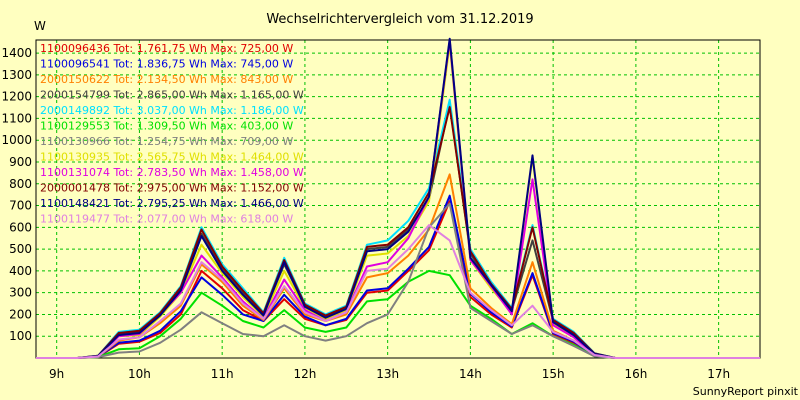  What do you see at coordinates (718, 374) in the screenshot?
I see `x-tick-label: 17h` at bounding box center [718, 374].